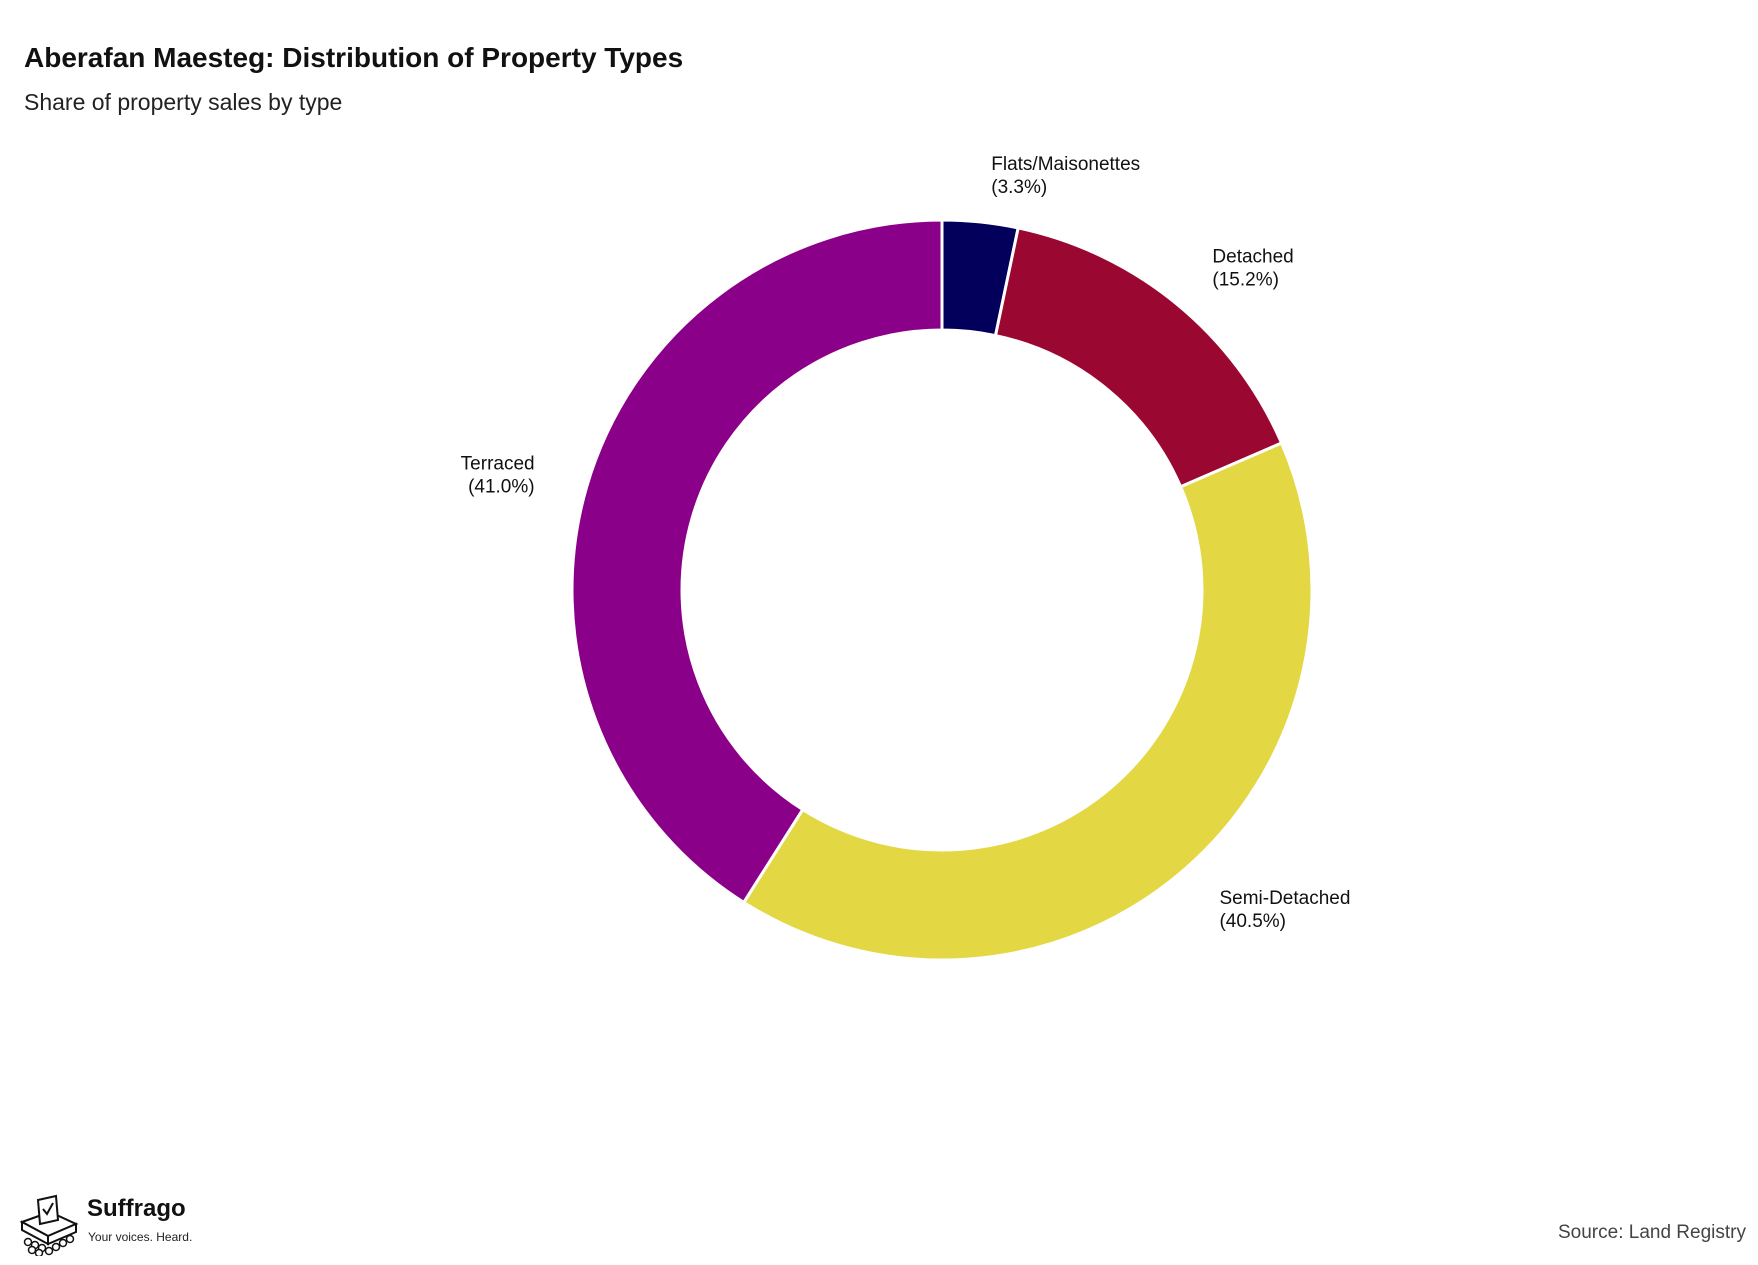 The height and width of the screenshot is (1265, 1758). I want to click on slice-label-detached: Detached (15.2%), so click(1252, 268).